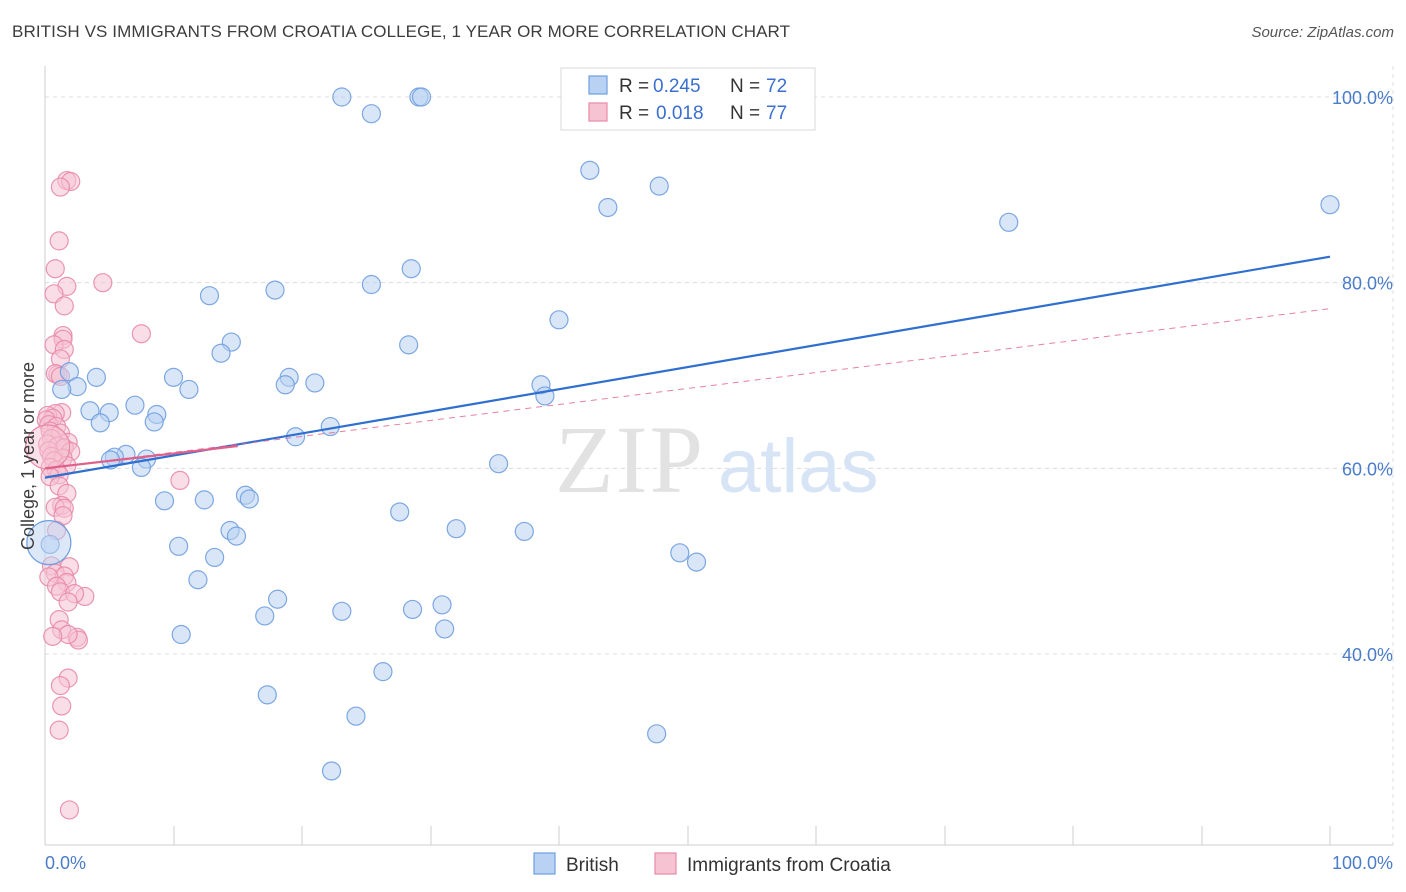  I want to click on series-legend: British Immigrants from Croatia, so click(712, 864).